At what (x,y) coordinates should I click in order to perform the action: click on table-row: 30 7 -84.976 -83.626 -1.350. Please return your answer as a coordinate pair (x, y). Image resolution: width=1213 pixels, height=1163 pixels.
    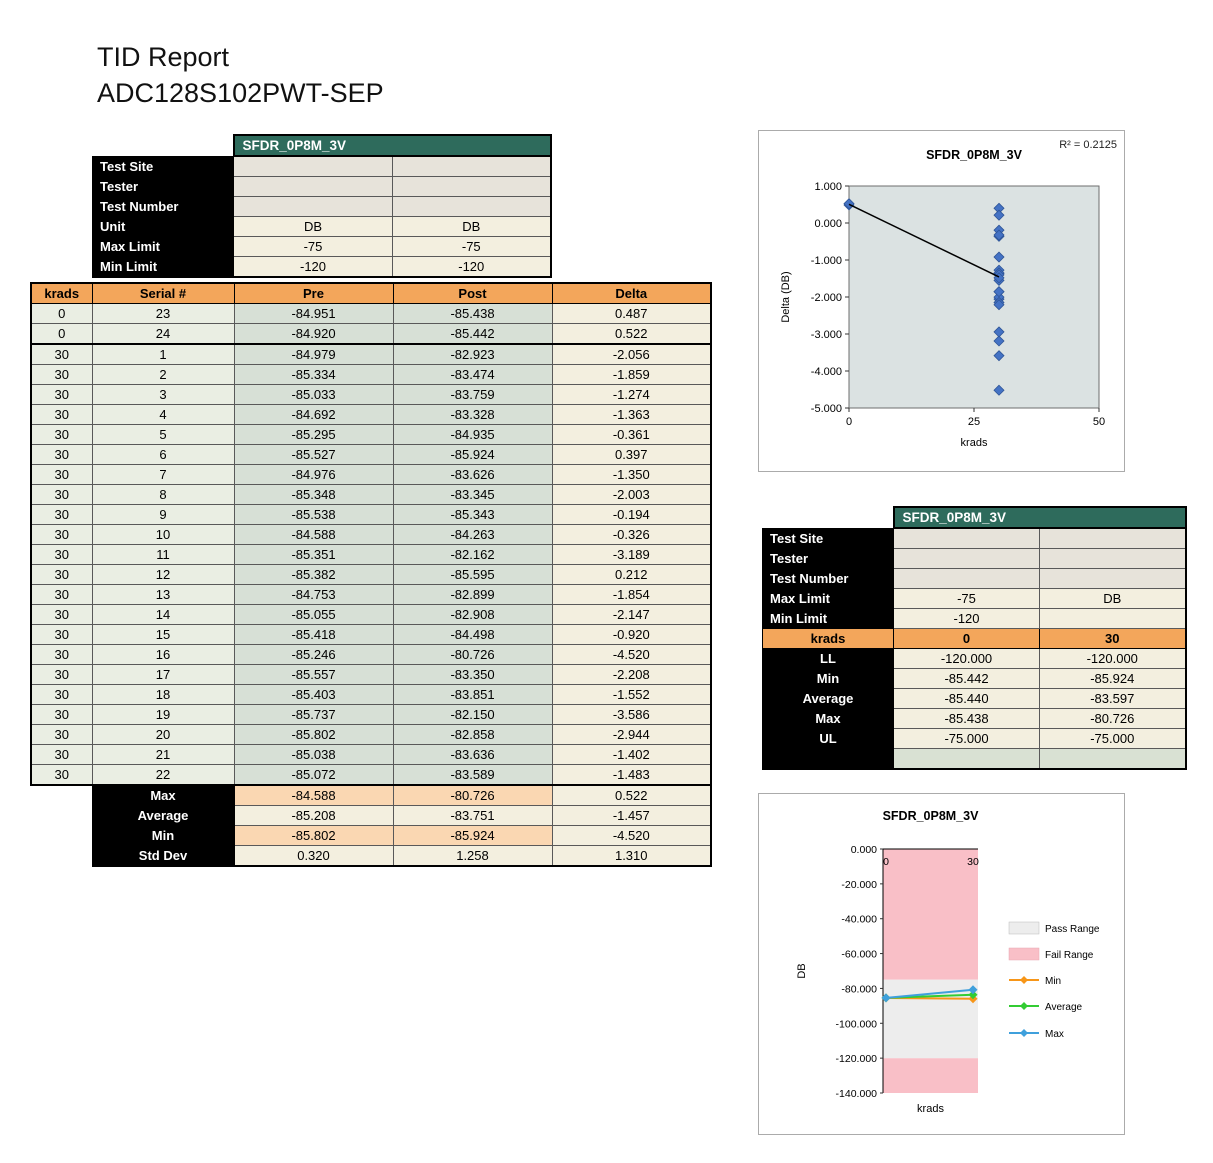
    Looking at the image, I should click on (371, 474).